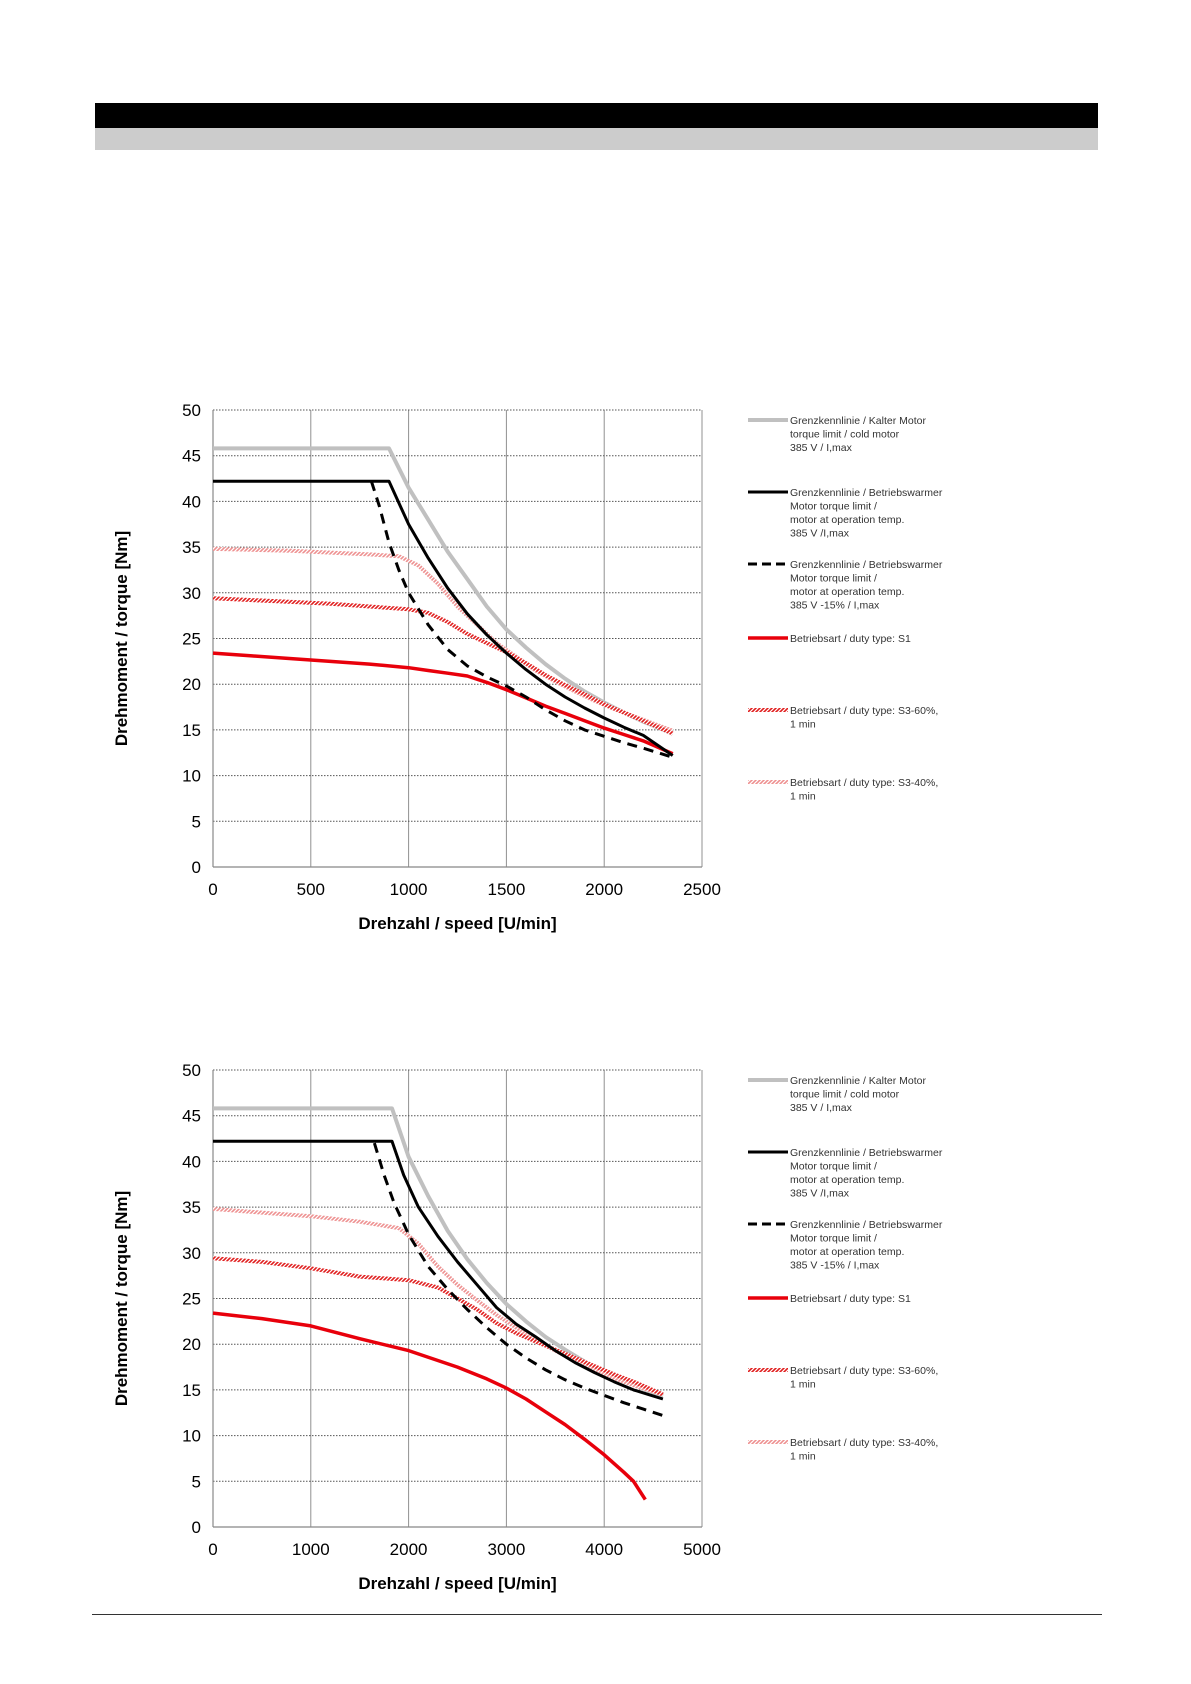 This screenshot has width=1191, height=1684. What do you see at coordinates (506, 889) in the screenshot?
I see `x-tick-label: 1500` at bounding box center [506, 889].